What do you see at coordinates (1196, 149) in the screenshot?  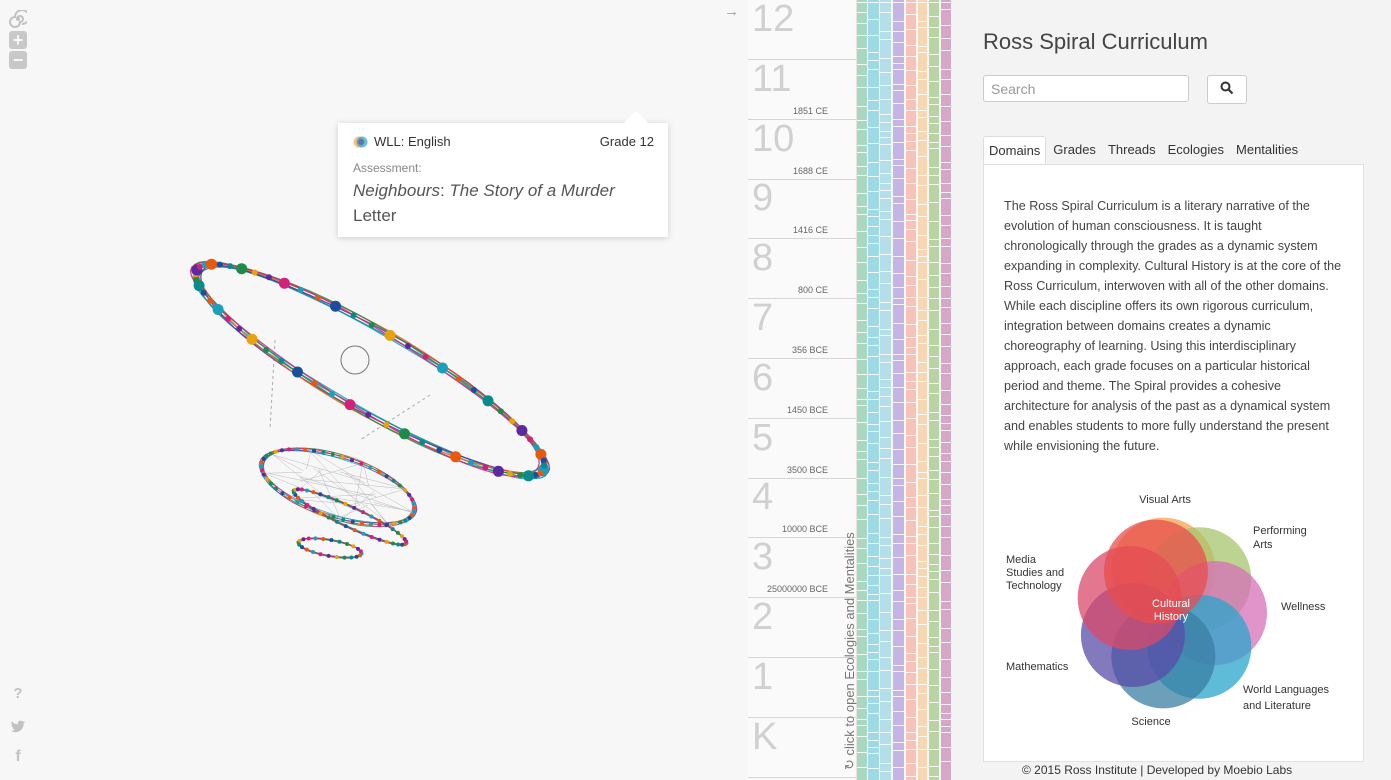 I see `tab-ecologies: Ecologies` at bounding box center [1196, 149].